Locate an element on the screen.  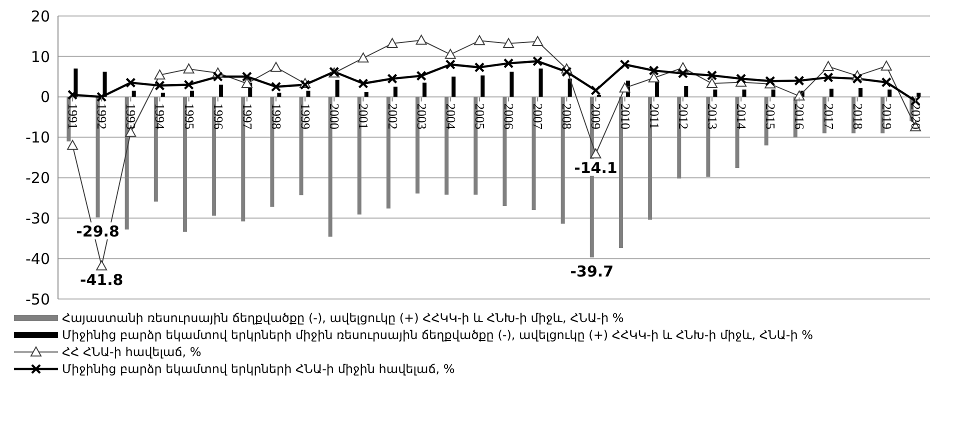
x-tick-label: 2001 is located at coordinates (364, 116).